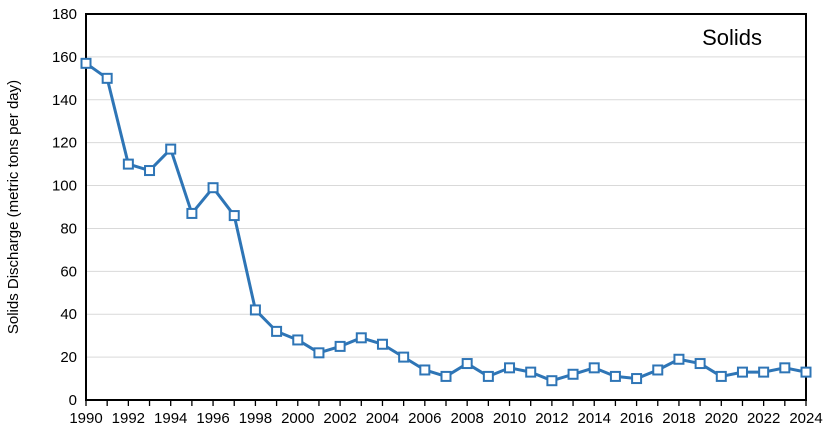 The height and width of the screenshot is (440, 832). I want to click on data-point-2001, so click(319, 353).